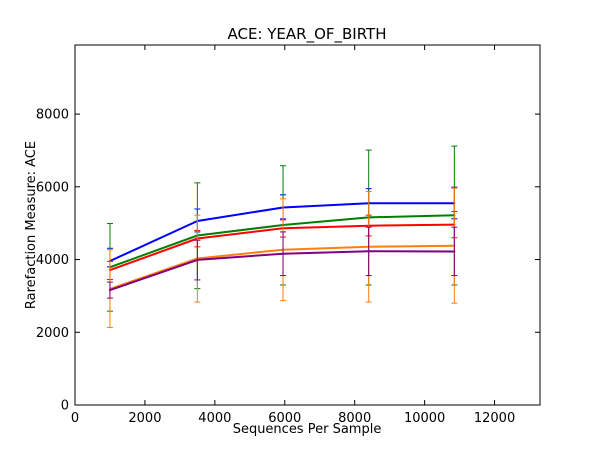 The height and width of the screenshot is (454, 600). What do you see at coordinates (65, 406) in the screenshot?
I see `y-tick-label-0: 0` at bounding box center [65, 406].